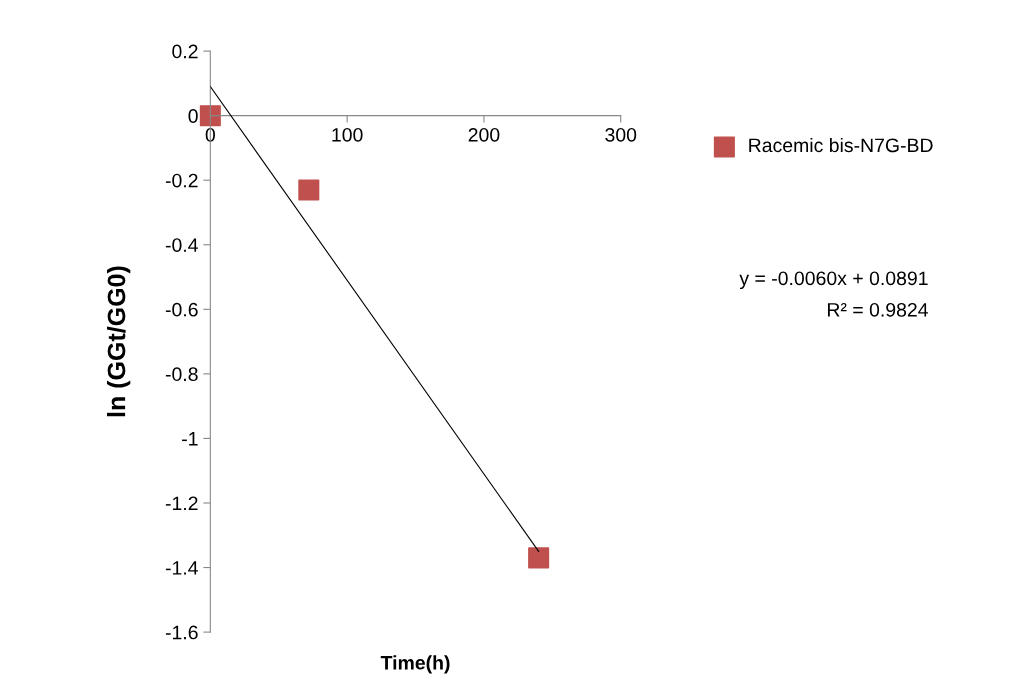 The image size is (1026, 700). Describe the element at coordinates (181, 503) in the screenshot. I see `y-tick-label: -1.2` at that location.